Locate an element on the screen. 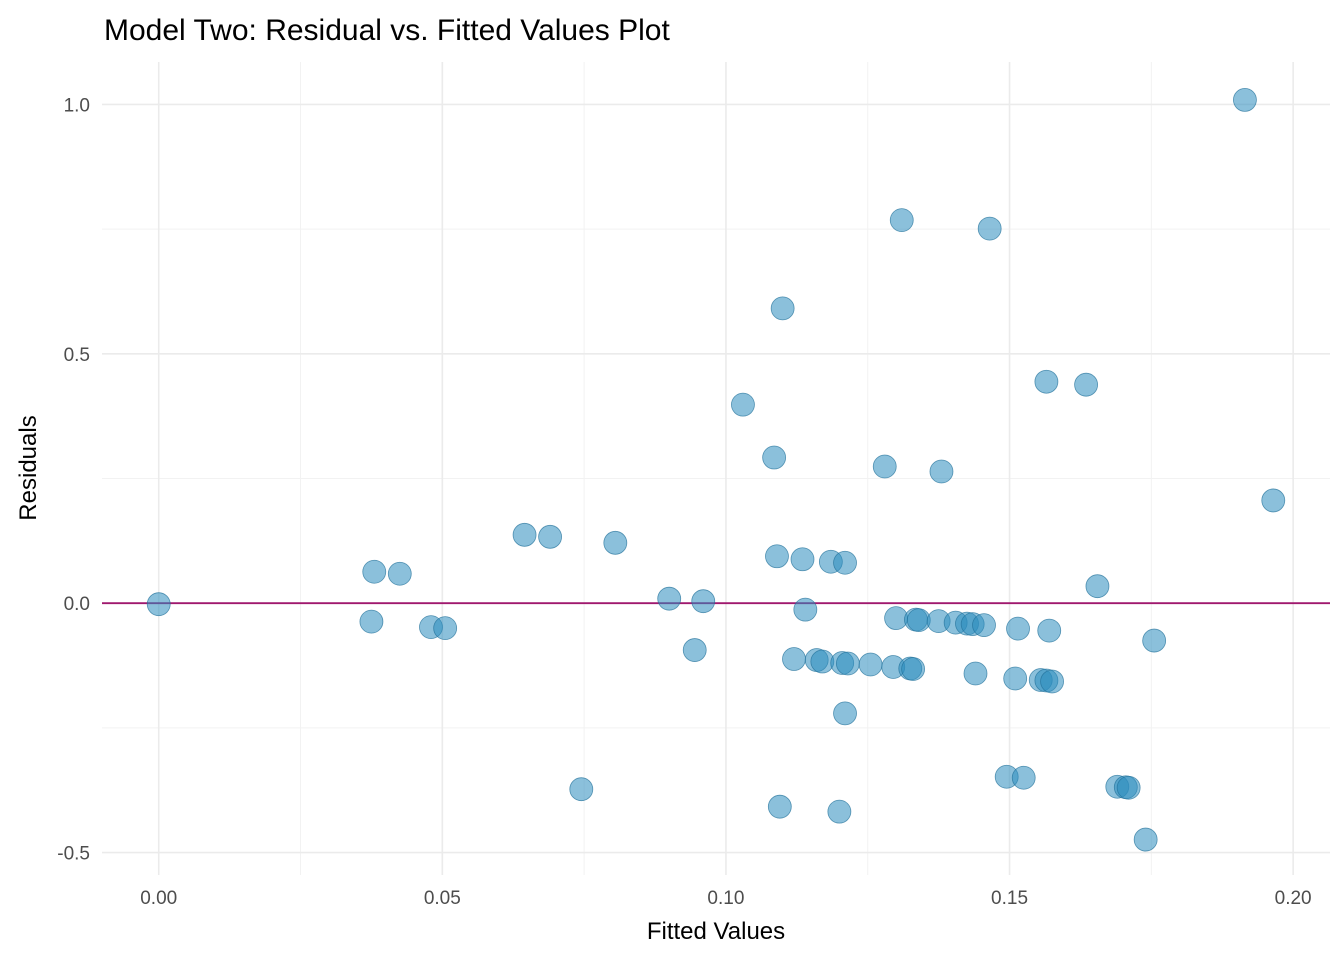 The image size is (1344, 960). y-axis-title: Residuals is located at coordinates (28, 467).